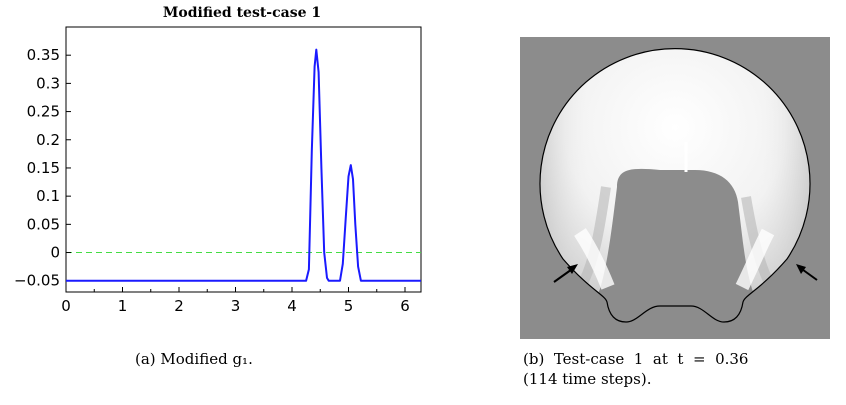 This screenshot has width=846, height=405. Describe the element at coordinates (66, 306) in the screenshot. I see `x-tick-label: 0` at that location.